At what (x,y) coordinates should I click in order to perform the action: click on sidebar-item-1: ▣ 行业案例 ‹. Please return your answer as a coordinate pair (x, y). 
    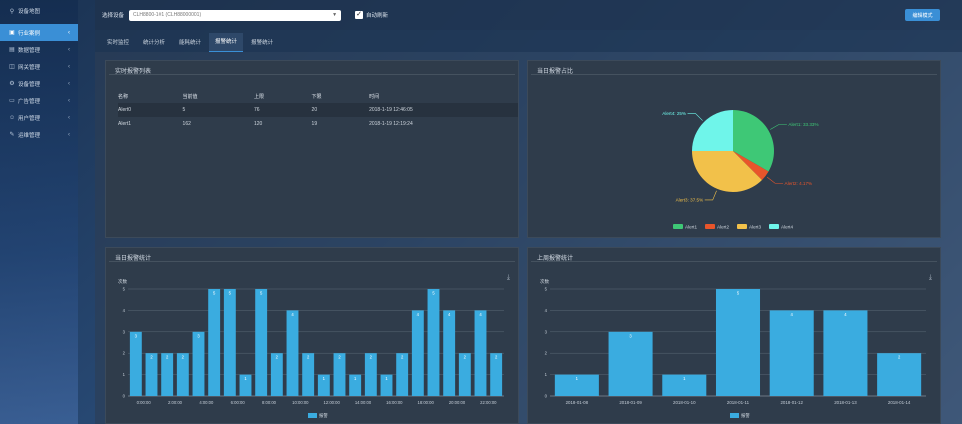
    Looking at the image, I should click on (39, 32).